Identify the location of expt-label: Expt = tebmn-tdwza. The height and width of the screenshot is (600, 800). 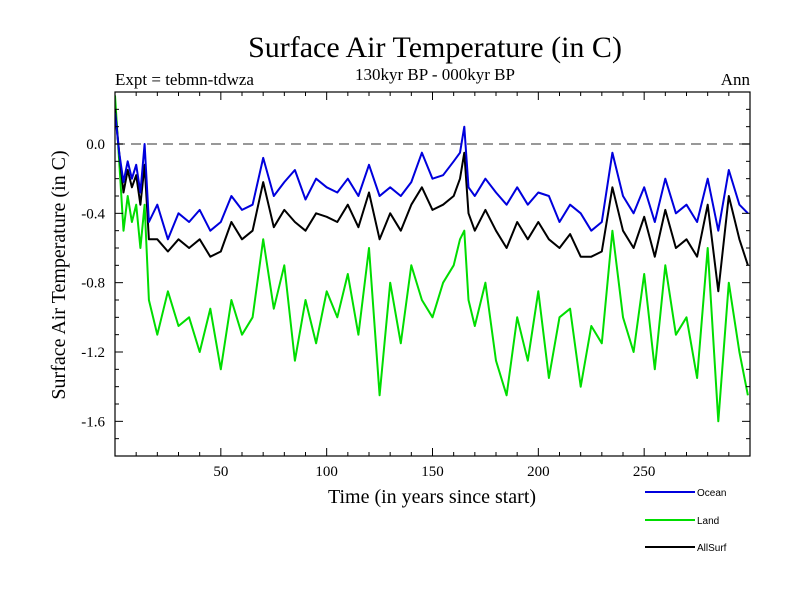
(184, 79).